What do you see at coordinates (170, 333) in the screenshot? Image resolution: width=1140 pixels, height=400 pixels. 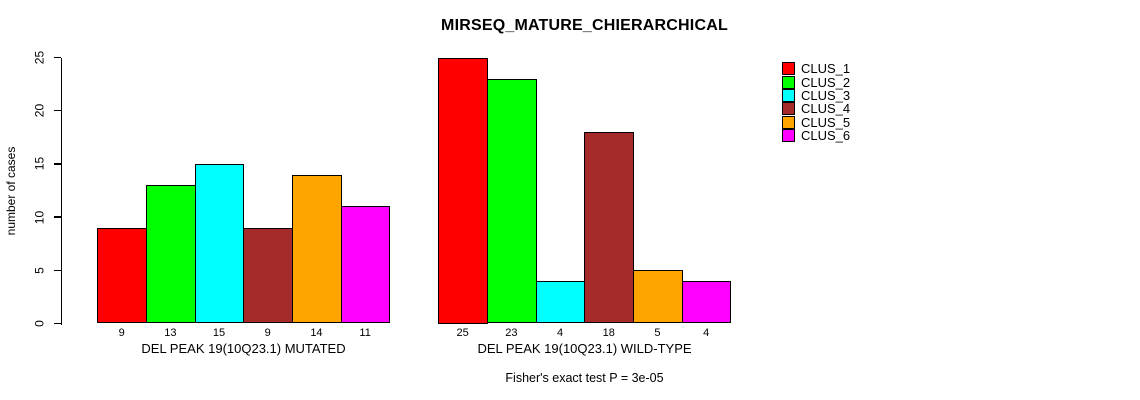 I see `bar-value-label: 13` at bounding box center [170, 333].